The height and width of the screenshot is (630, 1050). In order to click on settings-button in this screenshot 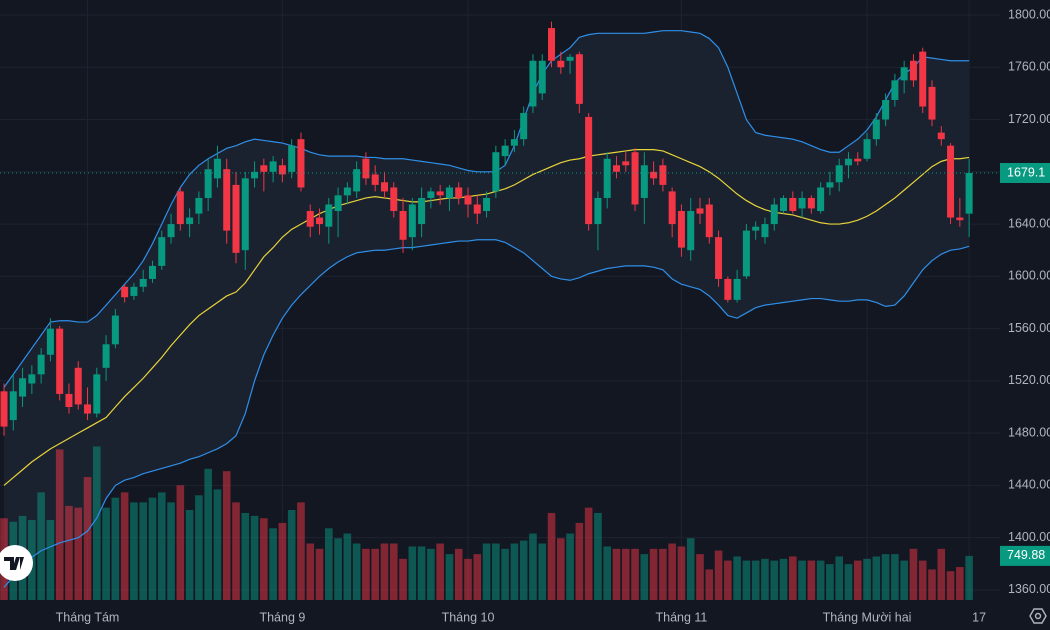, I will do `click(1038, 616)`.